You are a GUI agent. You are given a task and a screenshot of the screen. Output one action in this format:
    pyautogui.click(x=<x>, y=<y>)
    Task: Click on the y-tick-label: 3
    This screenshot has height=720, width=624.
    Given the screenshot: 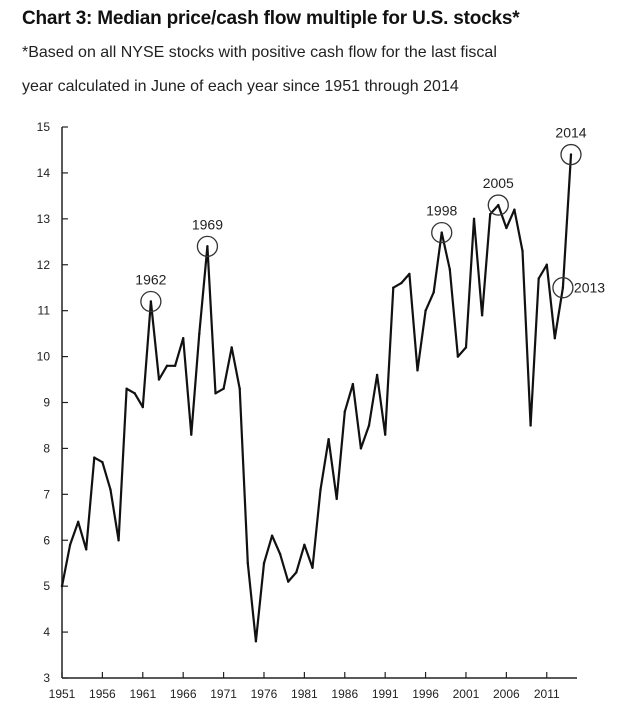 What is the action you would take?
    pyautogui.click(x=46, y=678)
    